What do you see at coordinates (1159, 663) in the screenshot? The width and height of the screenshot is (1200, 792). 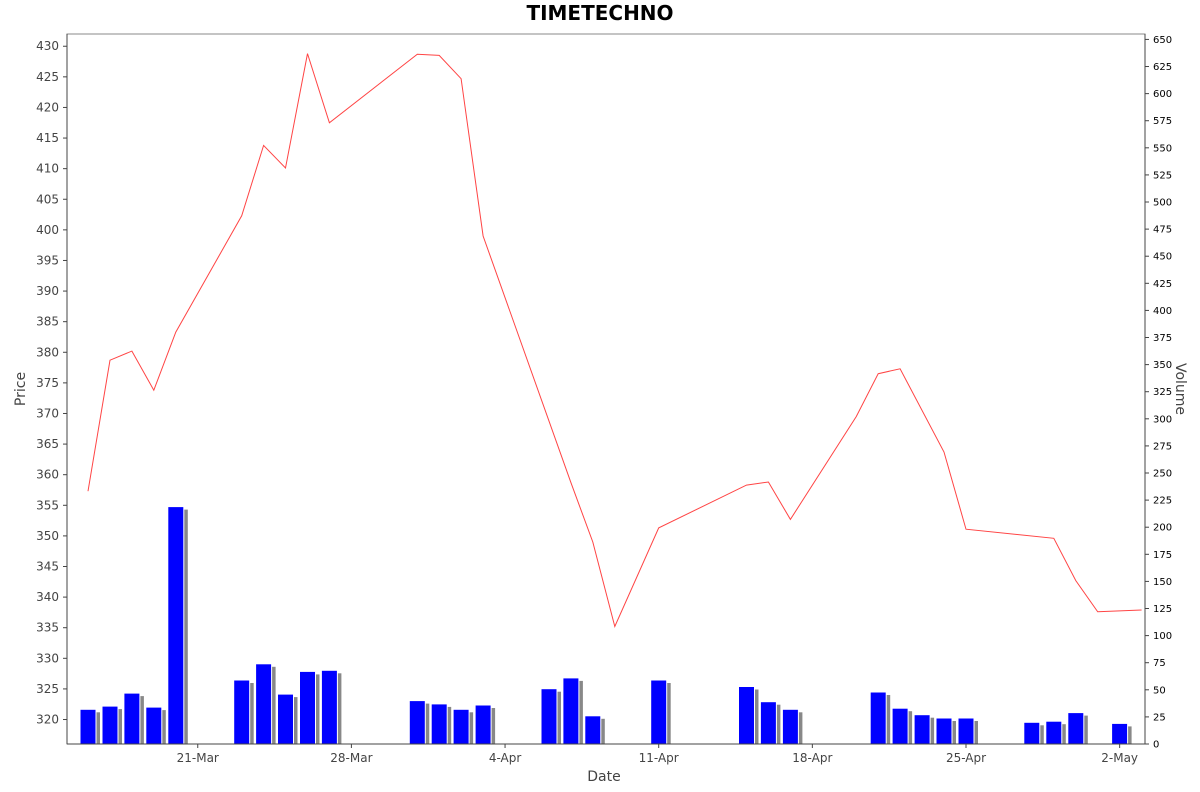 I see `y2-tick-label: 75` at bounding box center [1159, 663].